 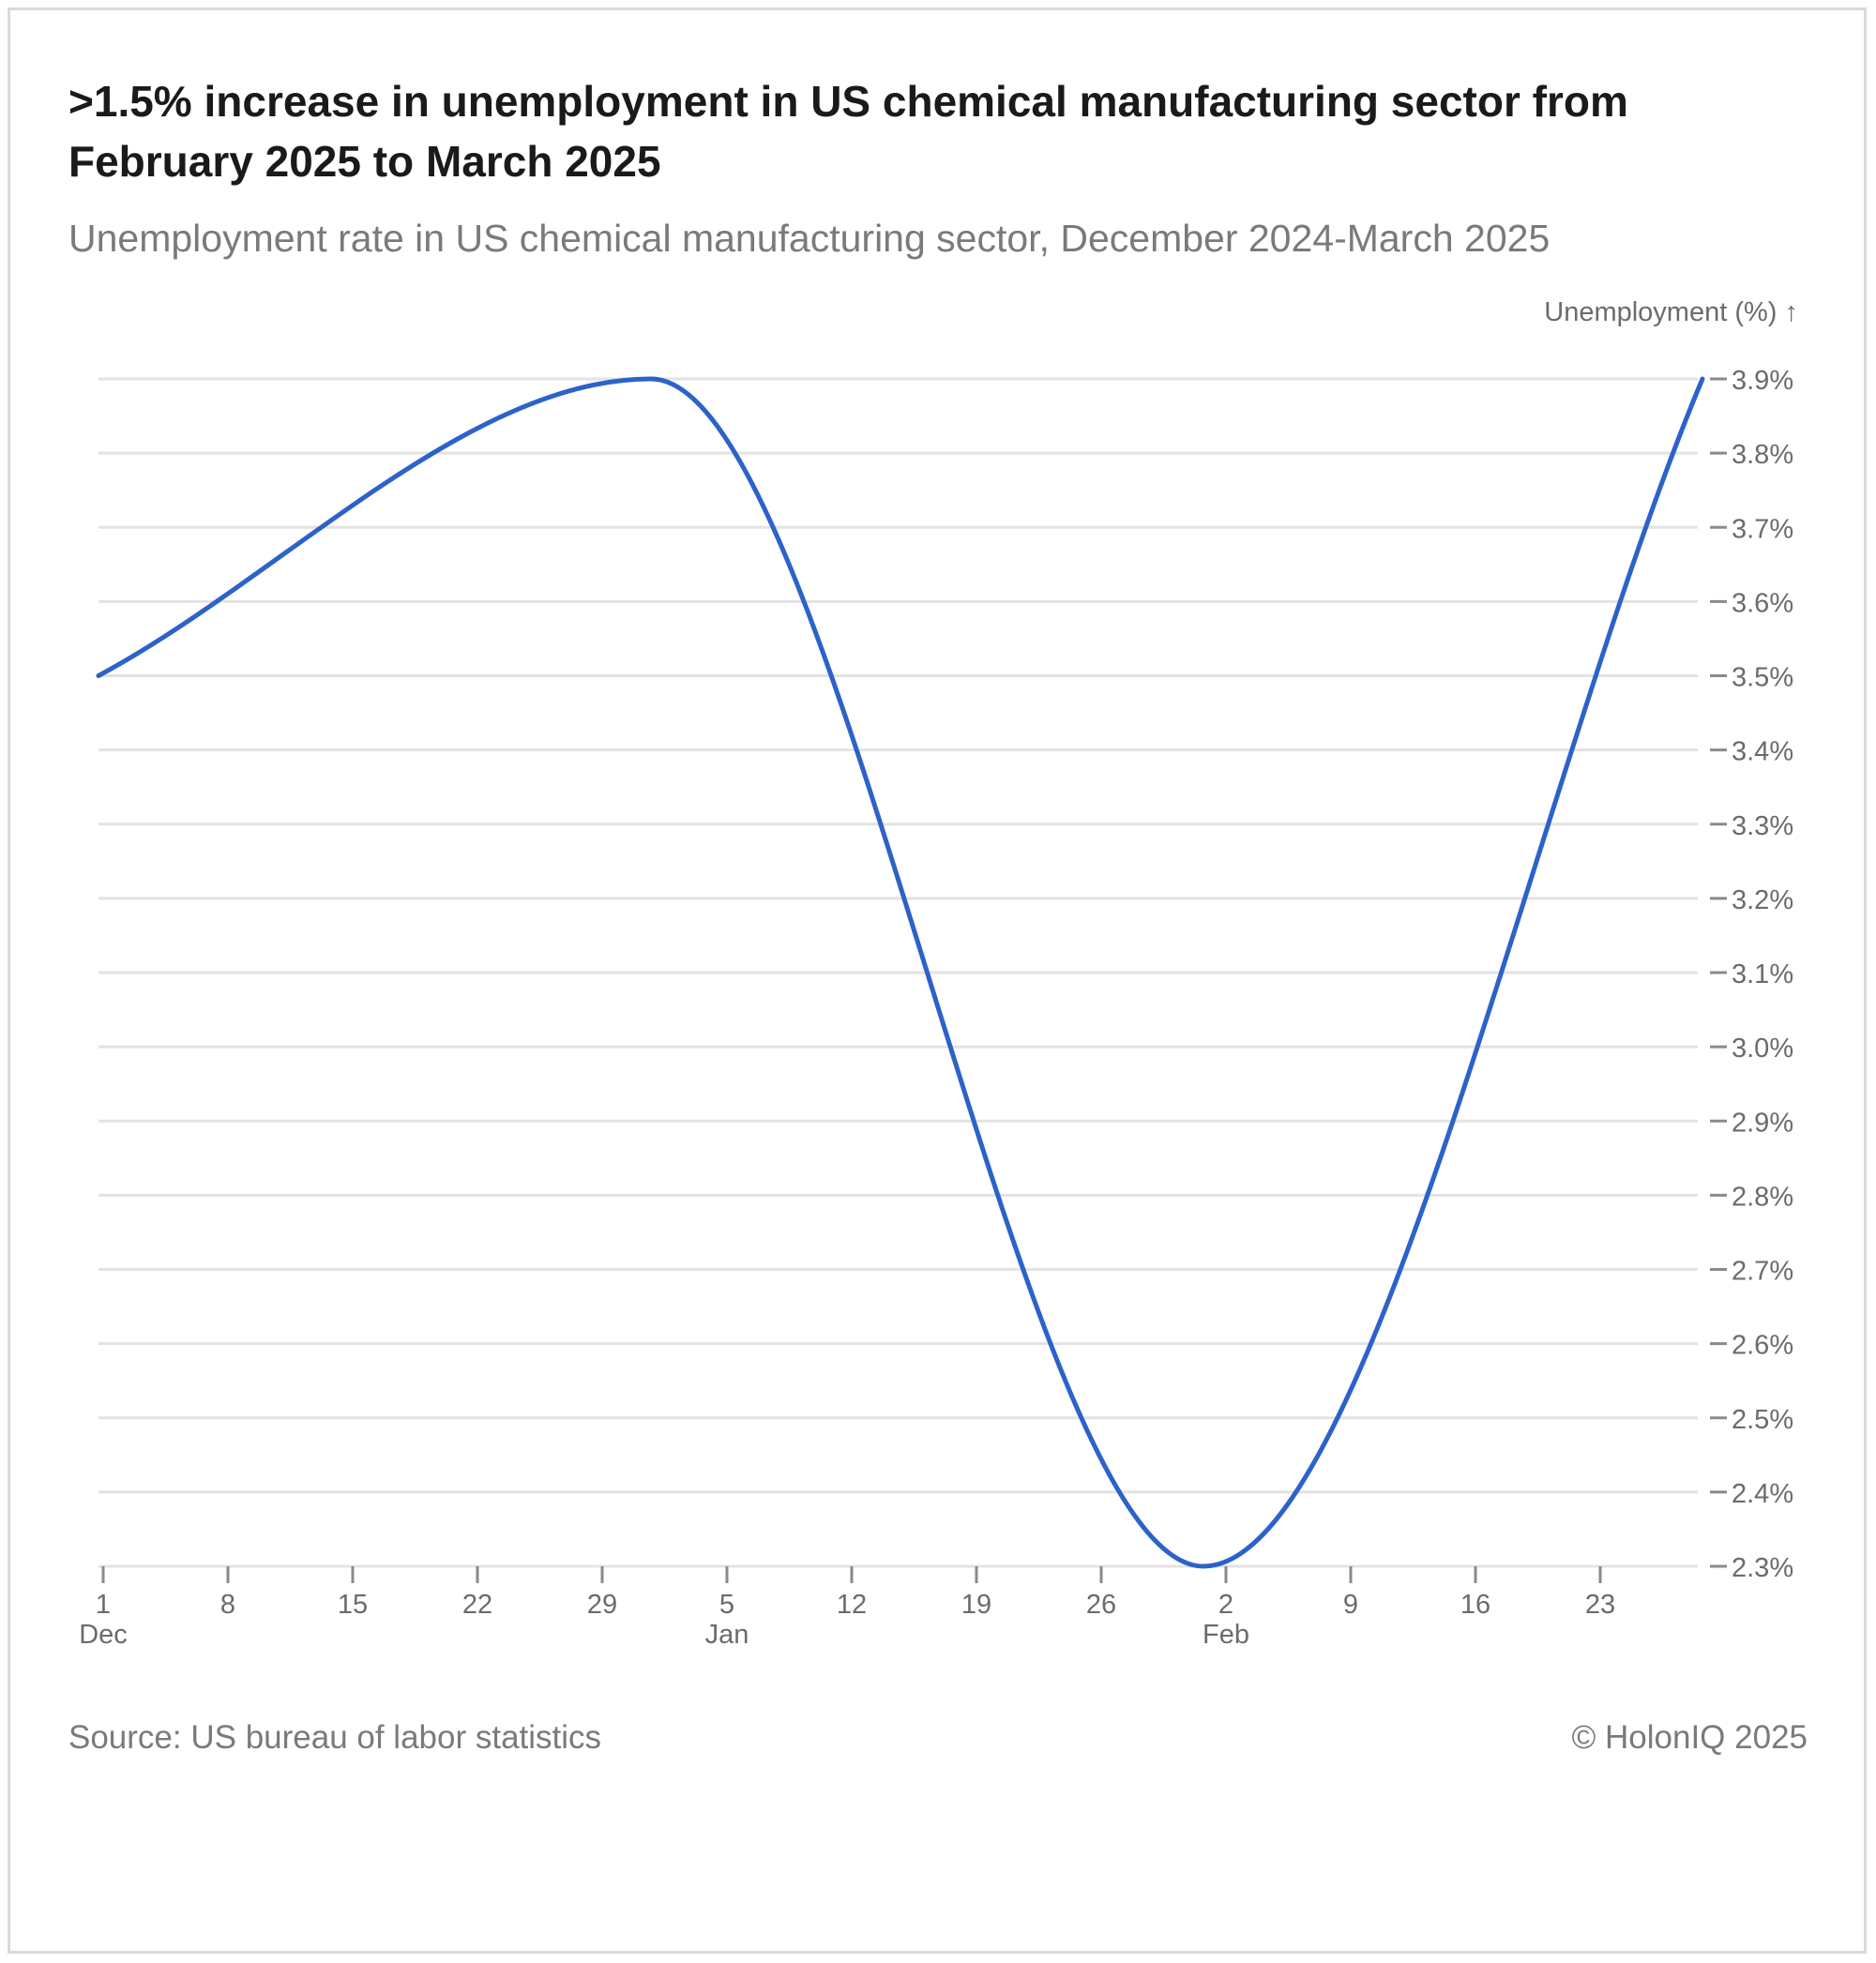 What do you see at coordinates (1762, 1420) in the screenshot?
I see `y-tick-label: 2.5%` at bounding box center [1762, 1420].